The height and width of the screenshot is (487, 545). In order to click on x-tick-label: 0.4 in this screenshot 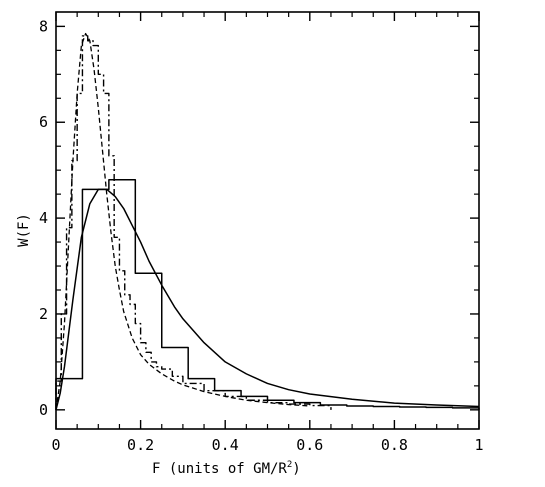, I will do `click(225, 445)`.